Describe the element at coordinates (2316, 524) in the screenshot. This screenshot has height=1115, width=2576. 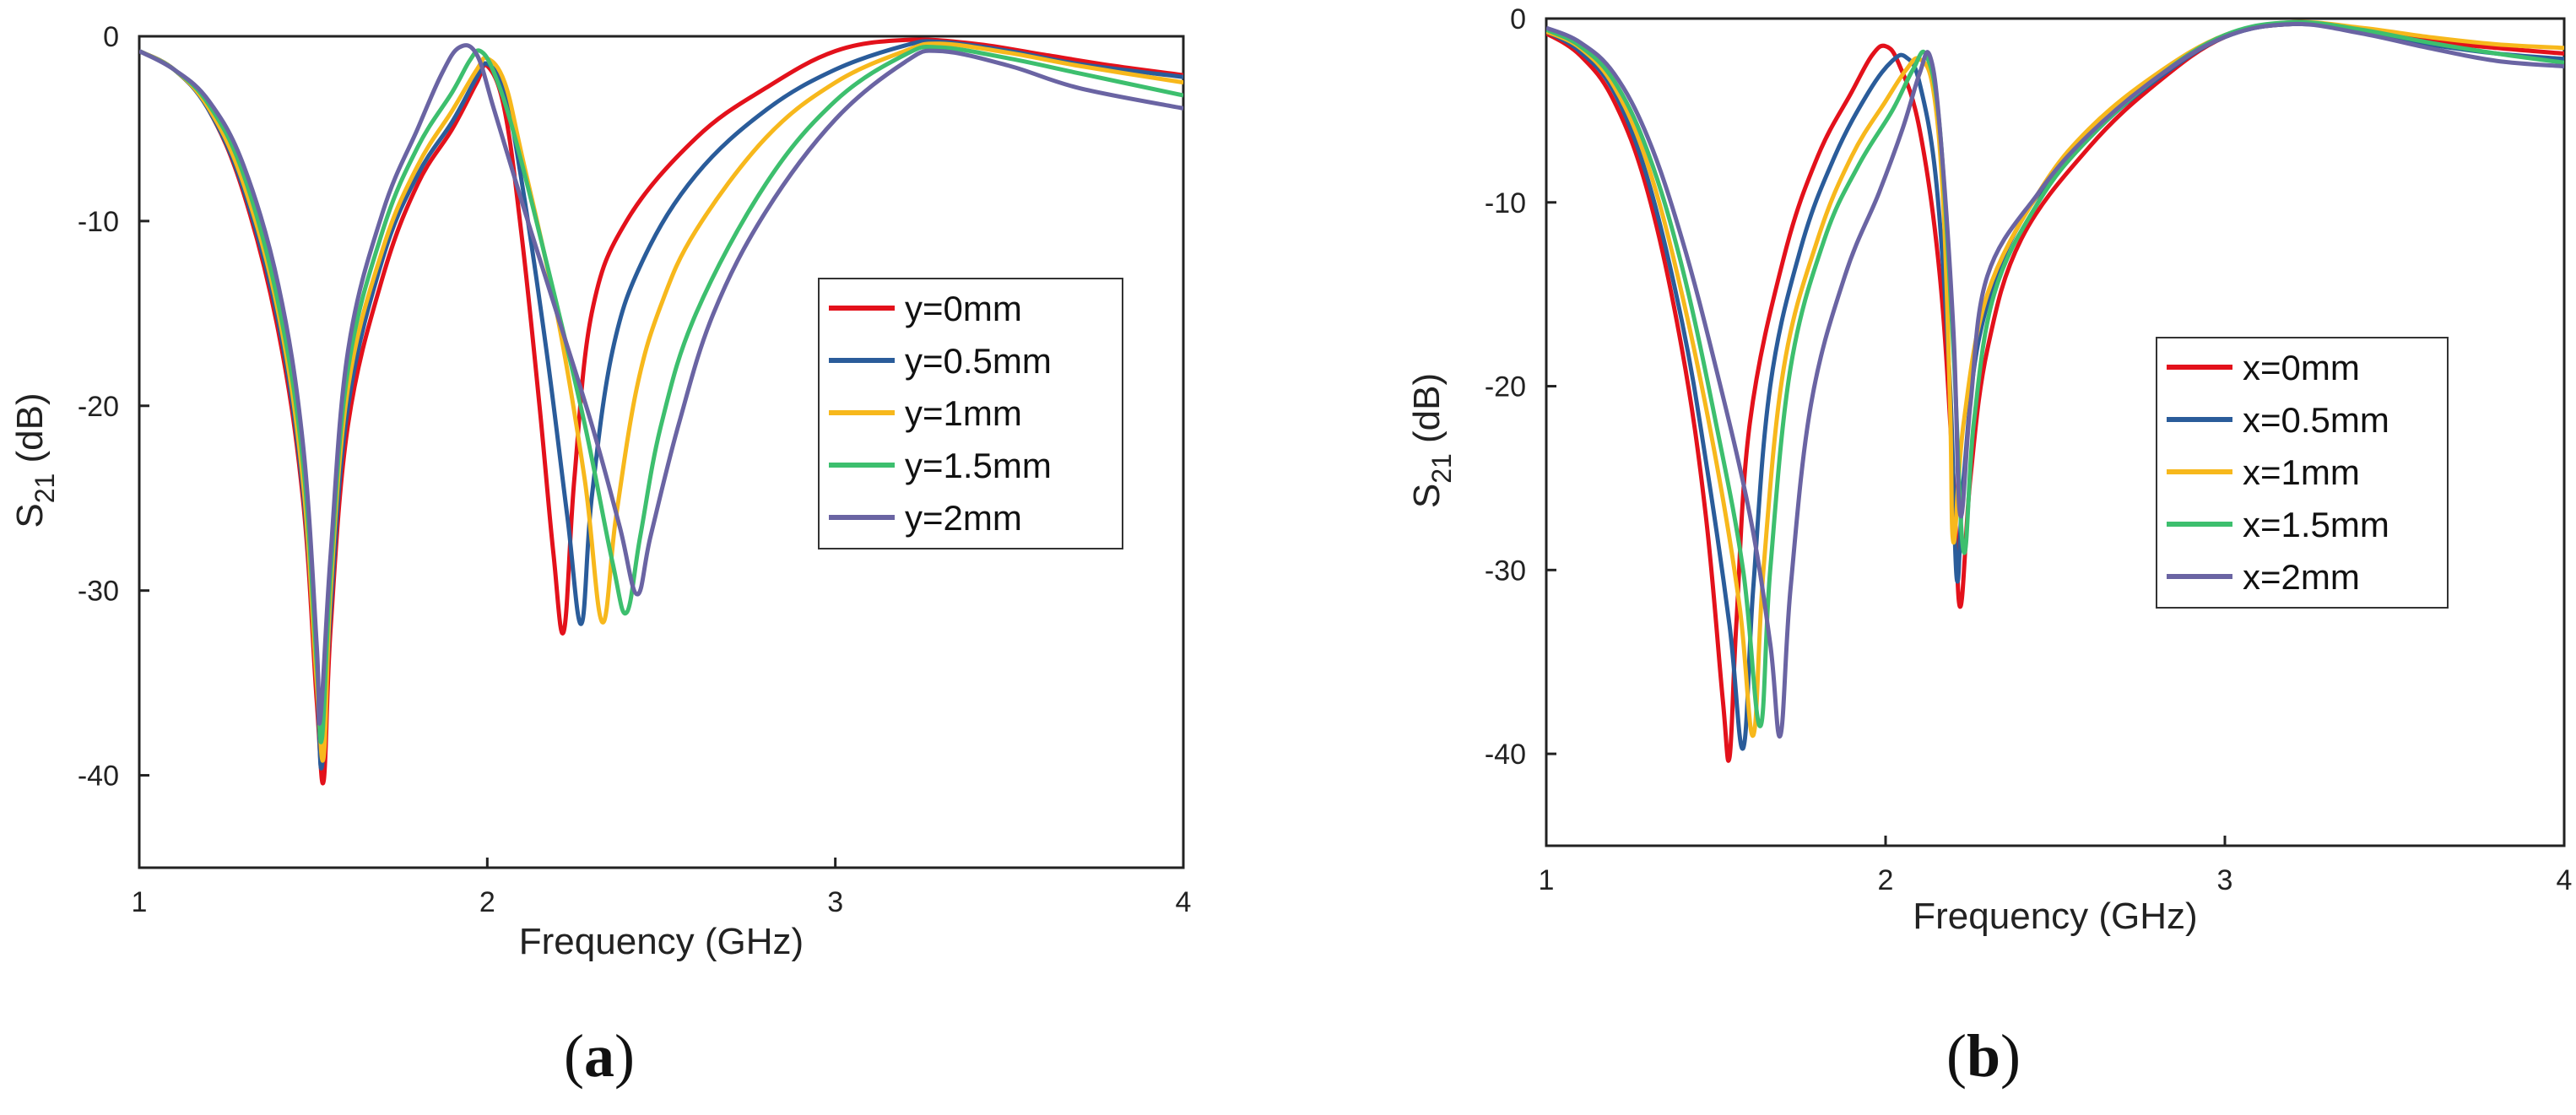
I see `legend-label: x=1.5mm` at that location.